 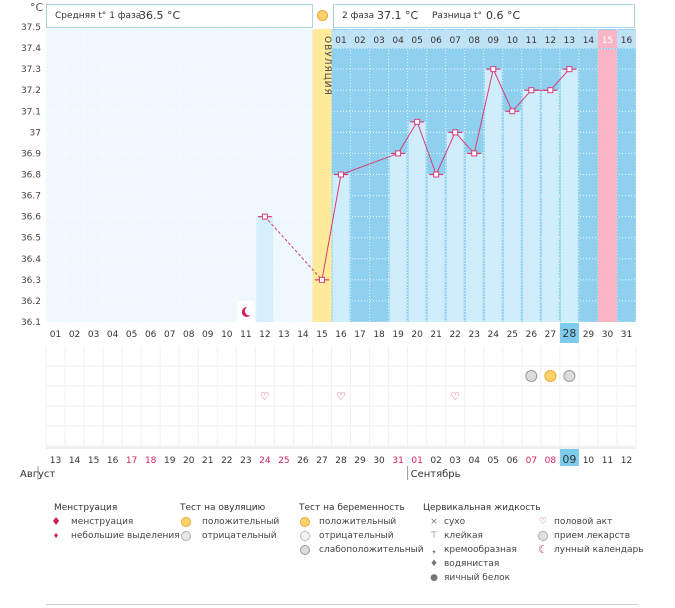 I want to click on cervical-sticky-icon: ⊤, so click(x=434, y=536).